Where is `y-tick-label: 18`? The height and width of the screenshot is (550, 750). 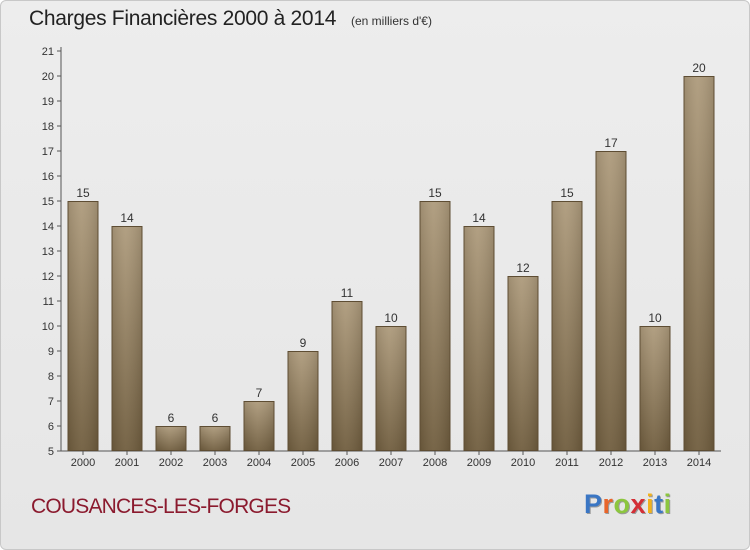 y-tick-label: 18 is located at coordinates (48, 127).